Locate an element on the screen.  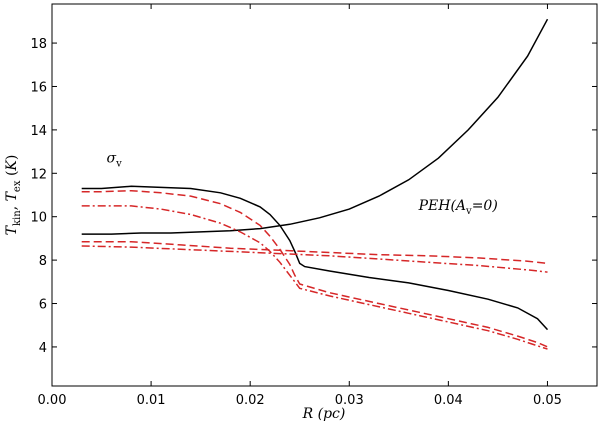
y-tick-label: 8 is located at coordinates (43, 261).